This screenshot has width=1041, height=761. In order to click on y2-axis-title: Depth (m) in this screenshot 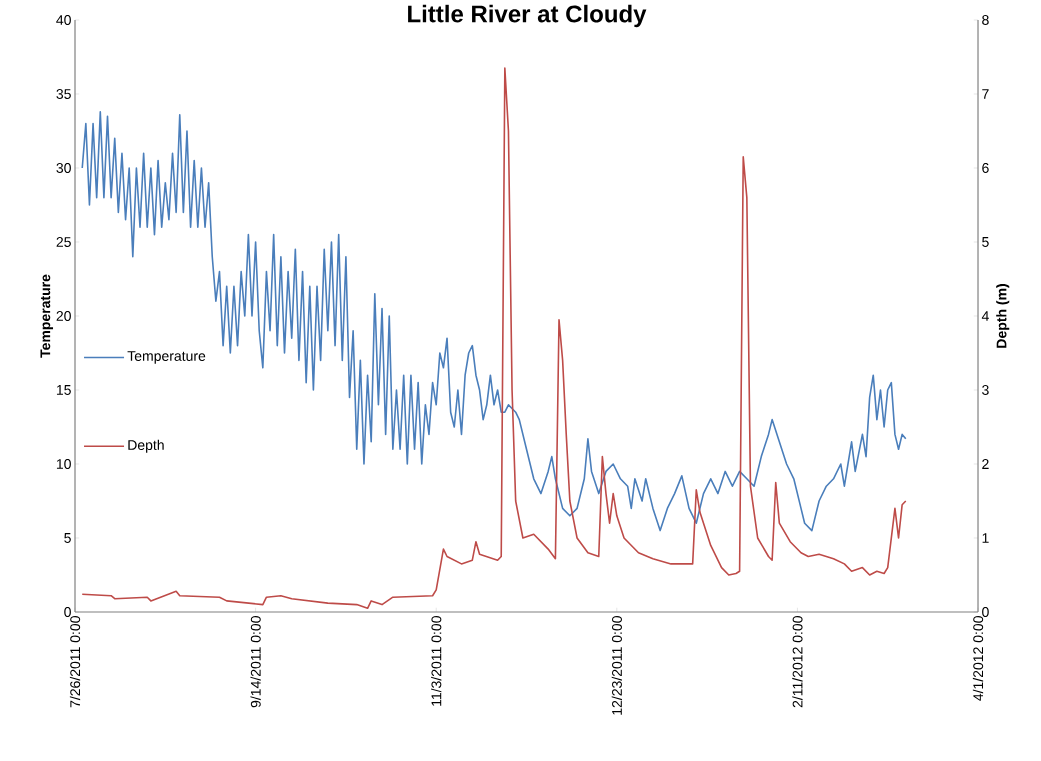, I will do `click(1003, 316)`.